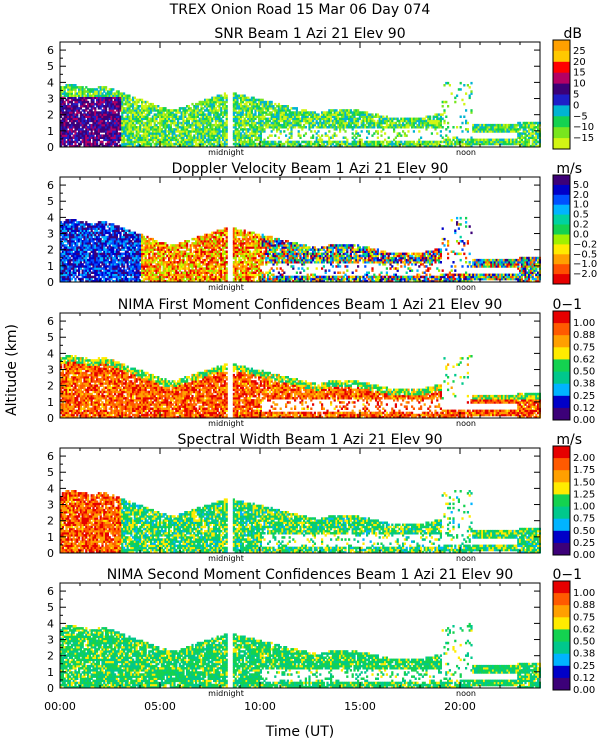  Describe the element at coordinates (299, 732) in the screenshot. I see `x-axis-label: Time (UT)` at that location.